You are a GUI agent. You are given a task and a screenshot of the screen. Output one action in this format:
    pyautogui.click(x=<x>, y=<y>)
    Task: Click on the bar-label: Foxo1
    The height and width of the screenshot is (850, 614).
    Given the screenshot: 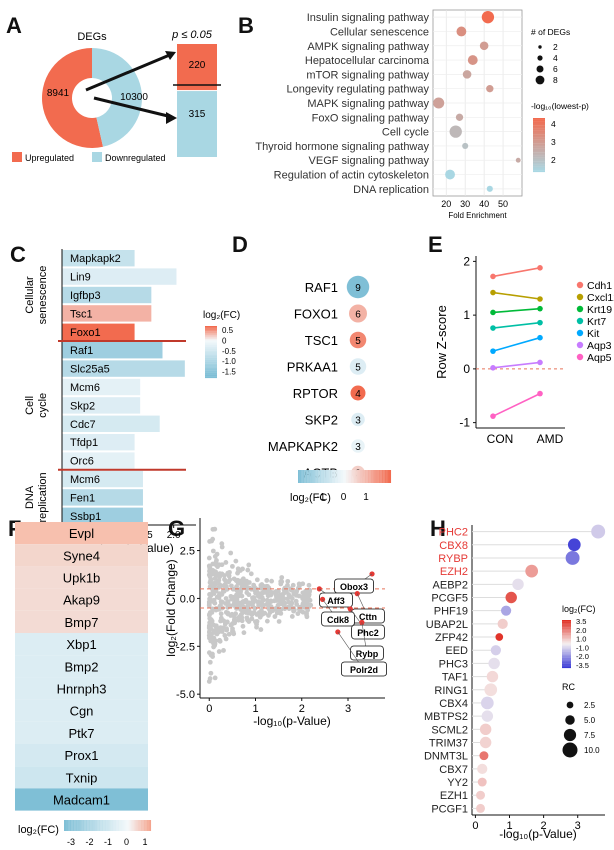 What is the action you would take?
    pyautogui.click(x=85, y=333)
    